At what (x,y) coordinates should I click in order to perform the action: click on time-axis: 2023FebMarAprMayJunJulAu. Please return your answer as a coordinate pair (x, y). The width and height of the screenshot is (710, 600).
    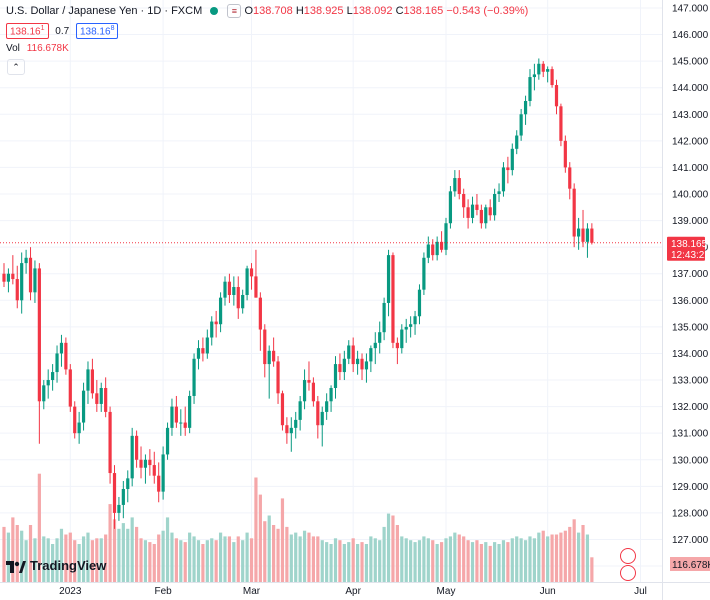
    Looking at the image, I should click on (355, 590).